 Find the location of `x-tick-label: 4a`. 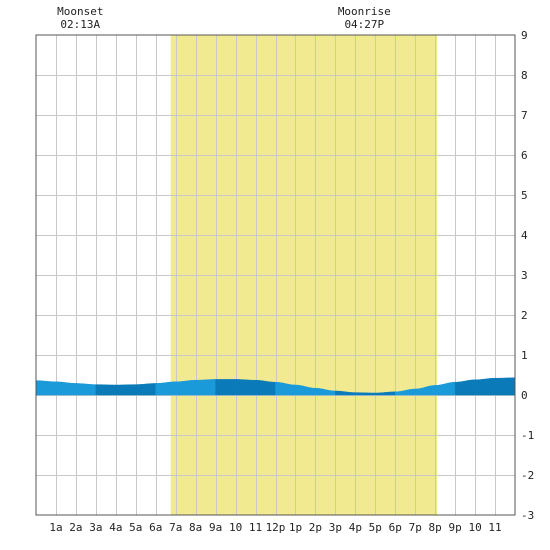

x-tick-label: 4a is located at coordinates (115, 527).